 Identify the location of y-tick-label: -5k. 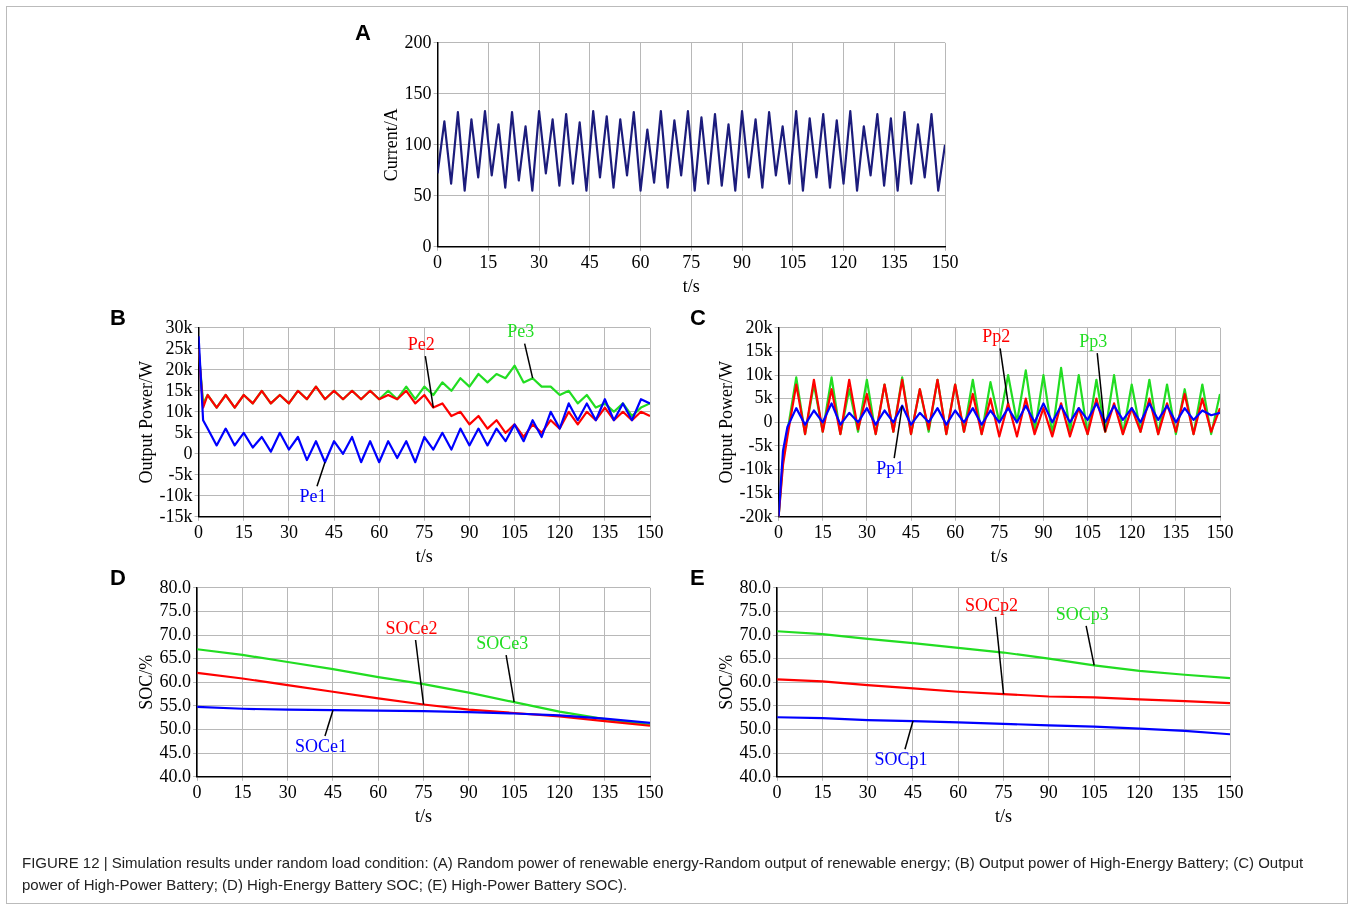
(760, 444).